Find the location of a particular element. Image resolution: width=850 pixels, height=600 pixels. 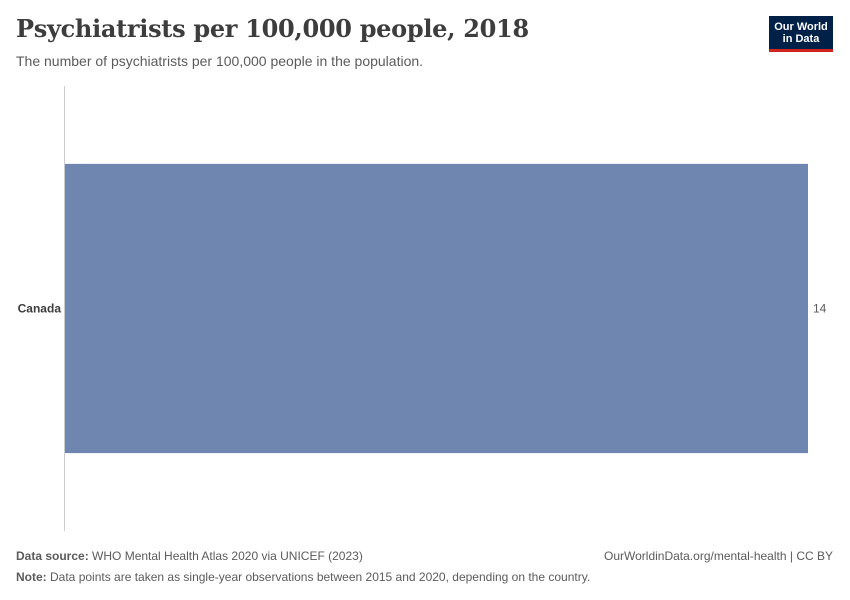

owid-logo: Our World in Data is located at coordinates (801, 34).